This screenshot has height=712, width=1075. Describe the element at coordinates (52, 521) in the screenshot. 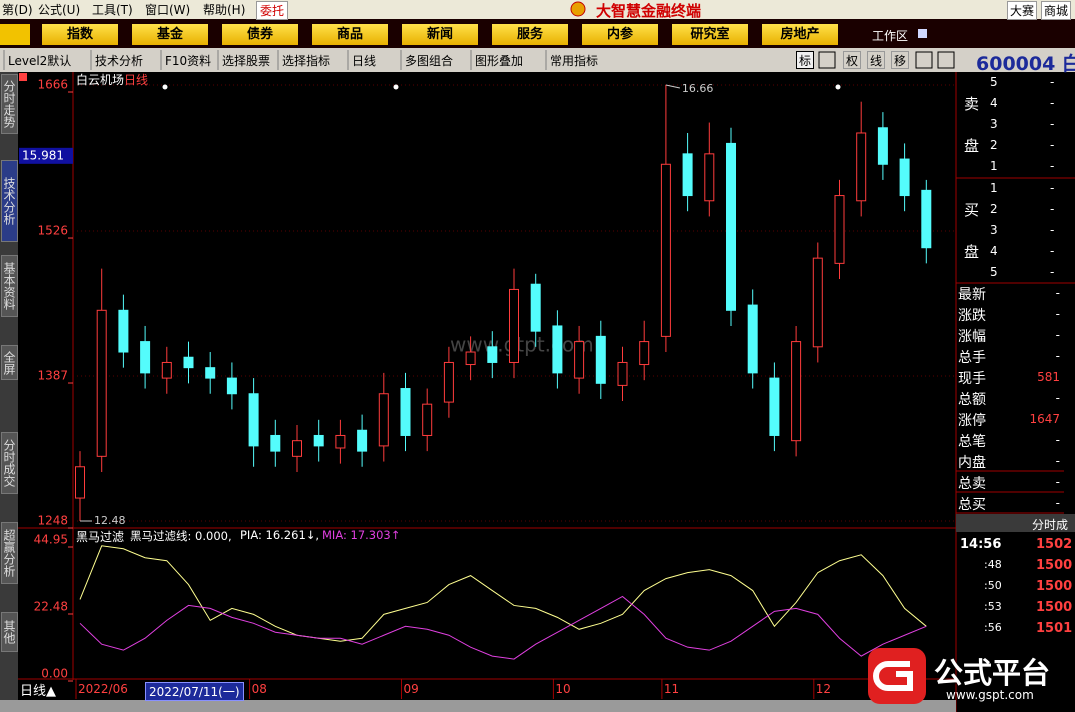

I see `y-tick-label: 1248` at that location.